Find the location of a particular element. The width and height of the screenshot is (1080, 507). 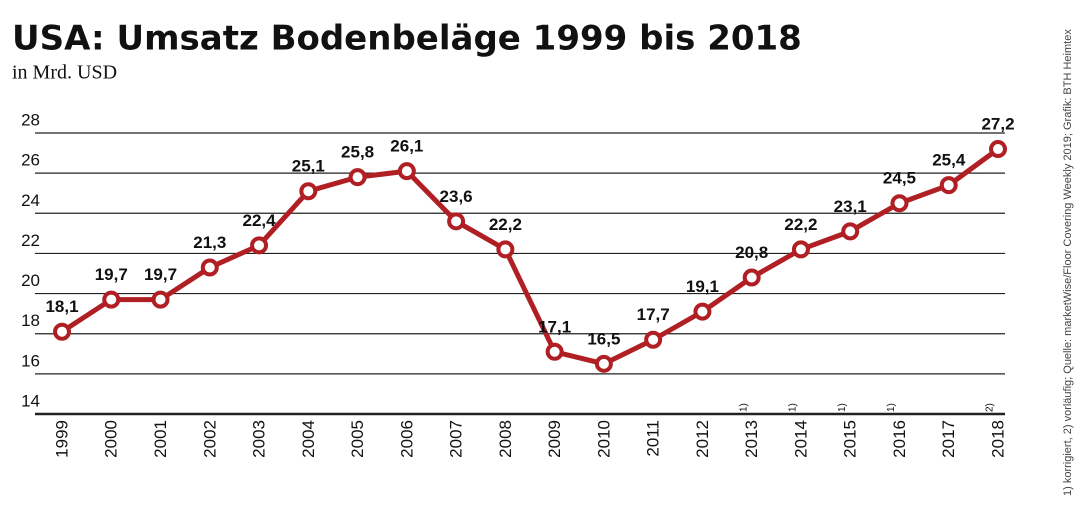

y-tick-label: 28 is located at coordinates (30, 119).